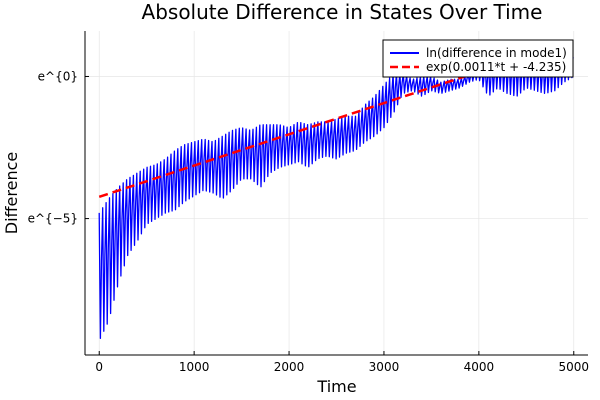  I want to click on x-tick-label: 5000, so click(573, 367).